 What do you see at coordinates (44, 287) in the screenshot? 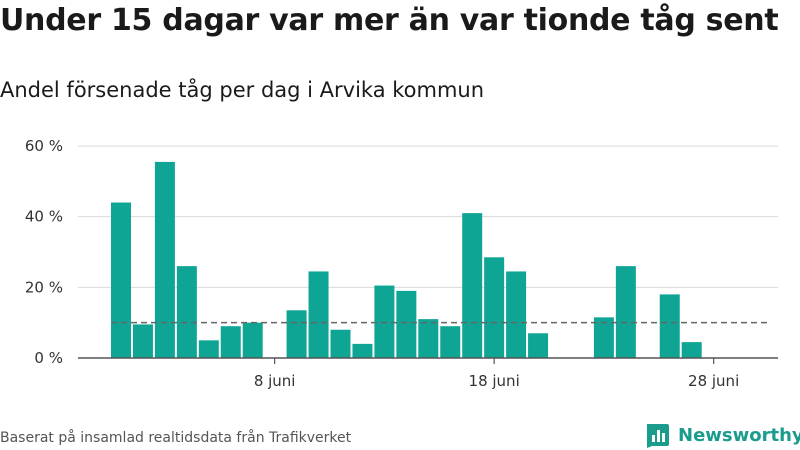
I see `y-tick-label: 20 %` at bounding box center [44, 287].